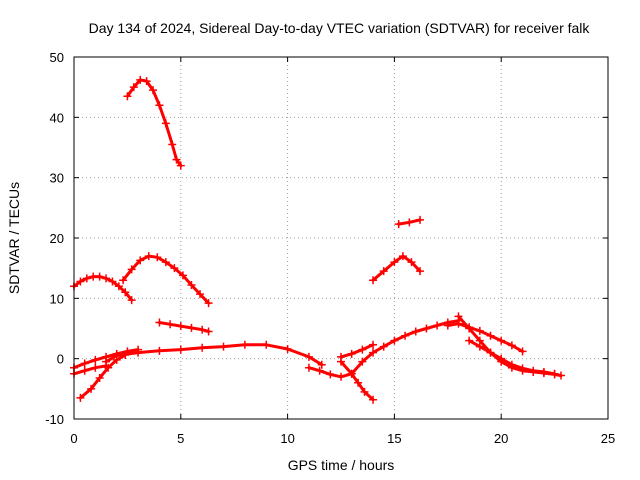  I want to click on y-tick-label: 30, so click(57, 178).